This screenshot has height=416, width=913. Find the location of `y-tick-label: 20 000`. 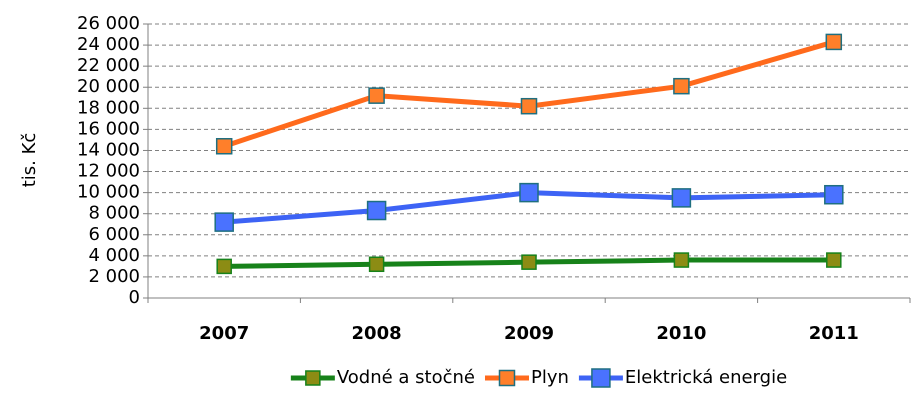

y-tick-label: 20 000 is located at coordinates (108, 86).